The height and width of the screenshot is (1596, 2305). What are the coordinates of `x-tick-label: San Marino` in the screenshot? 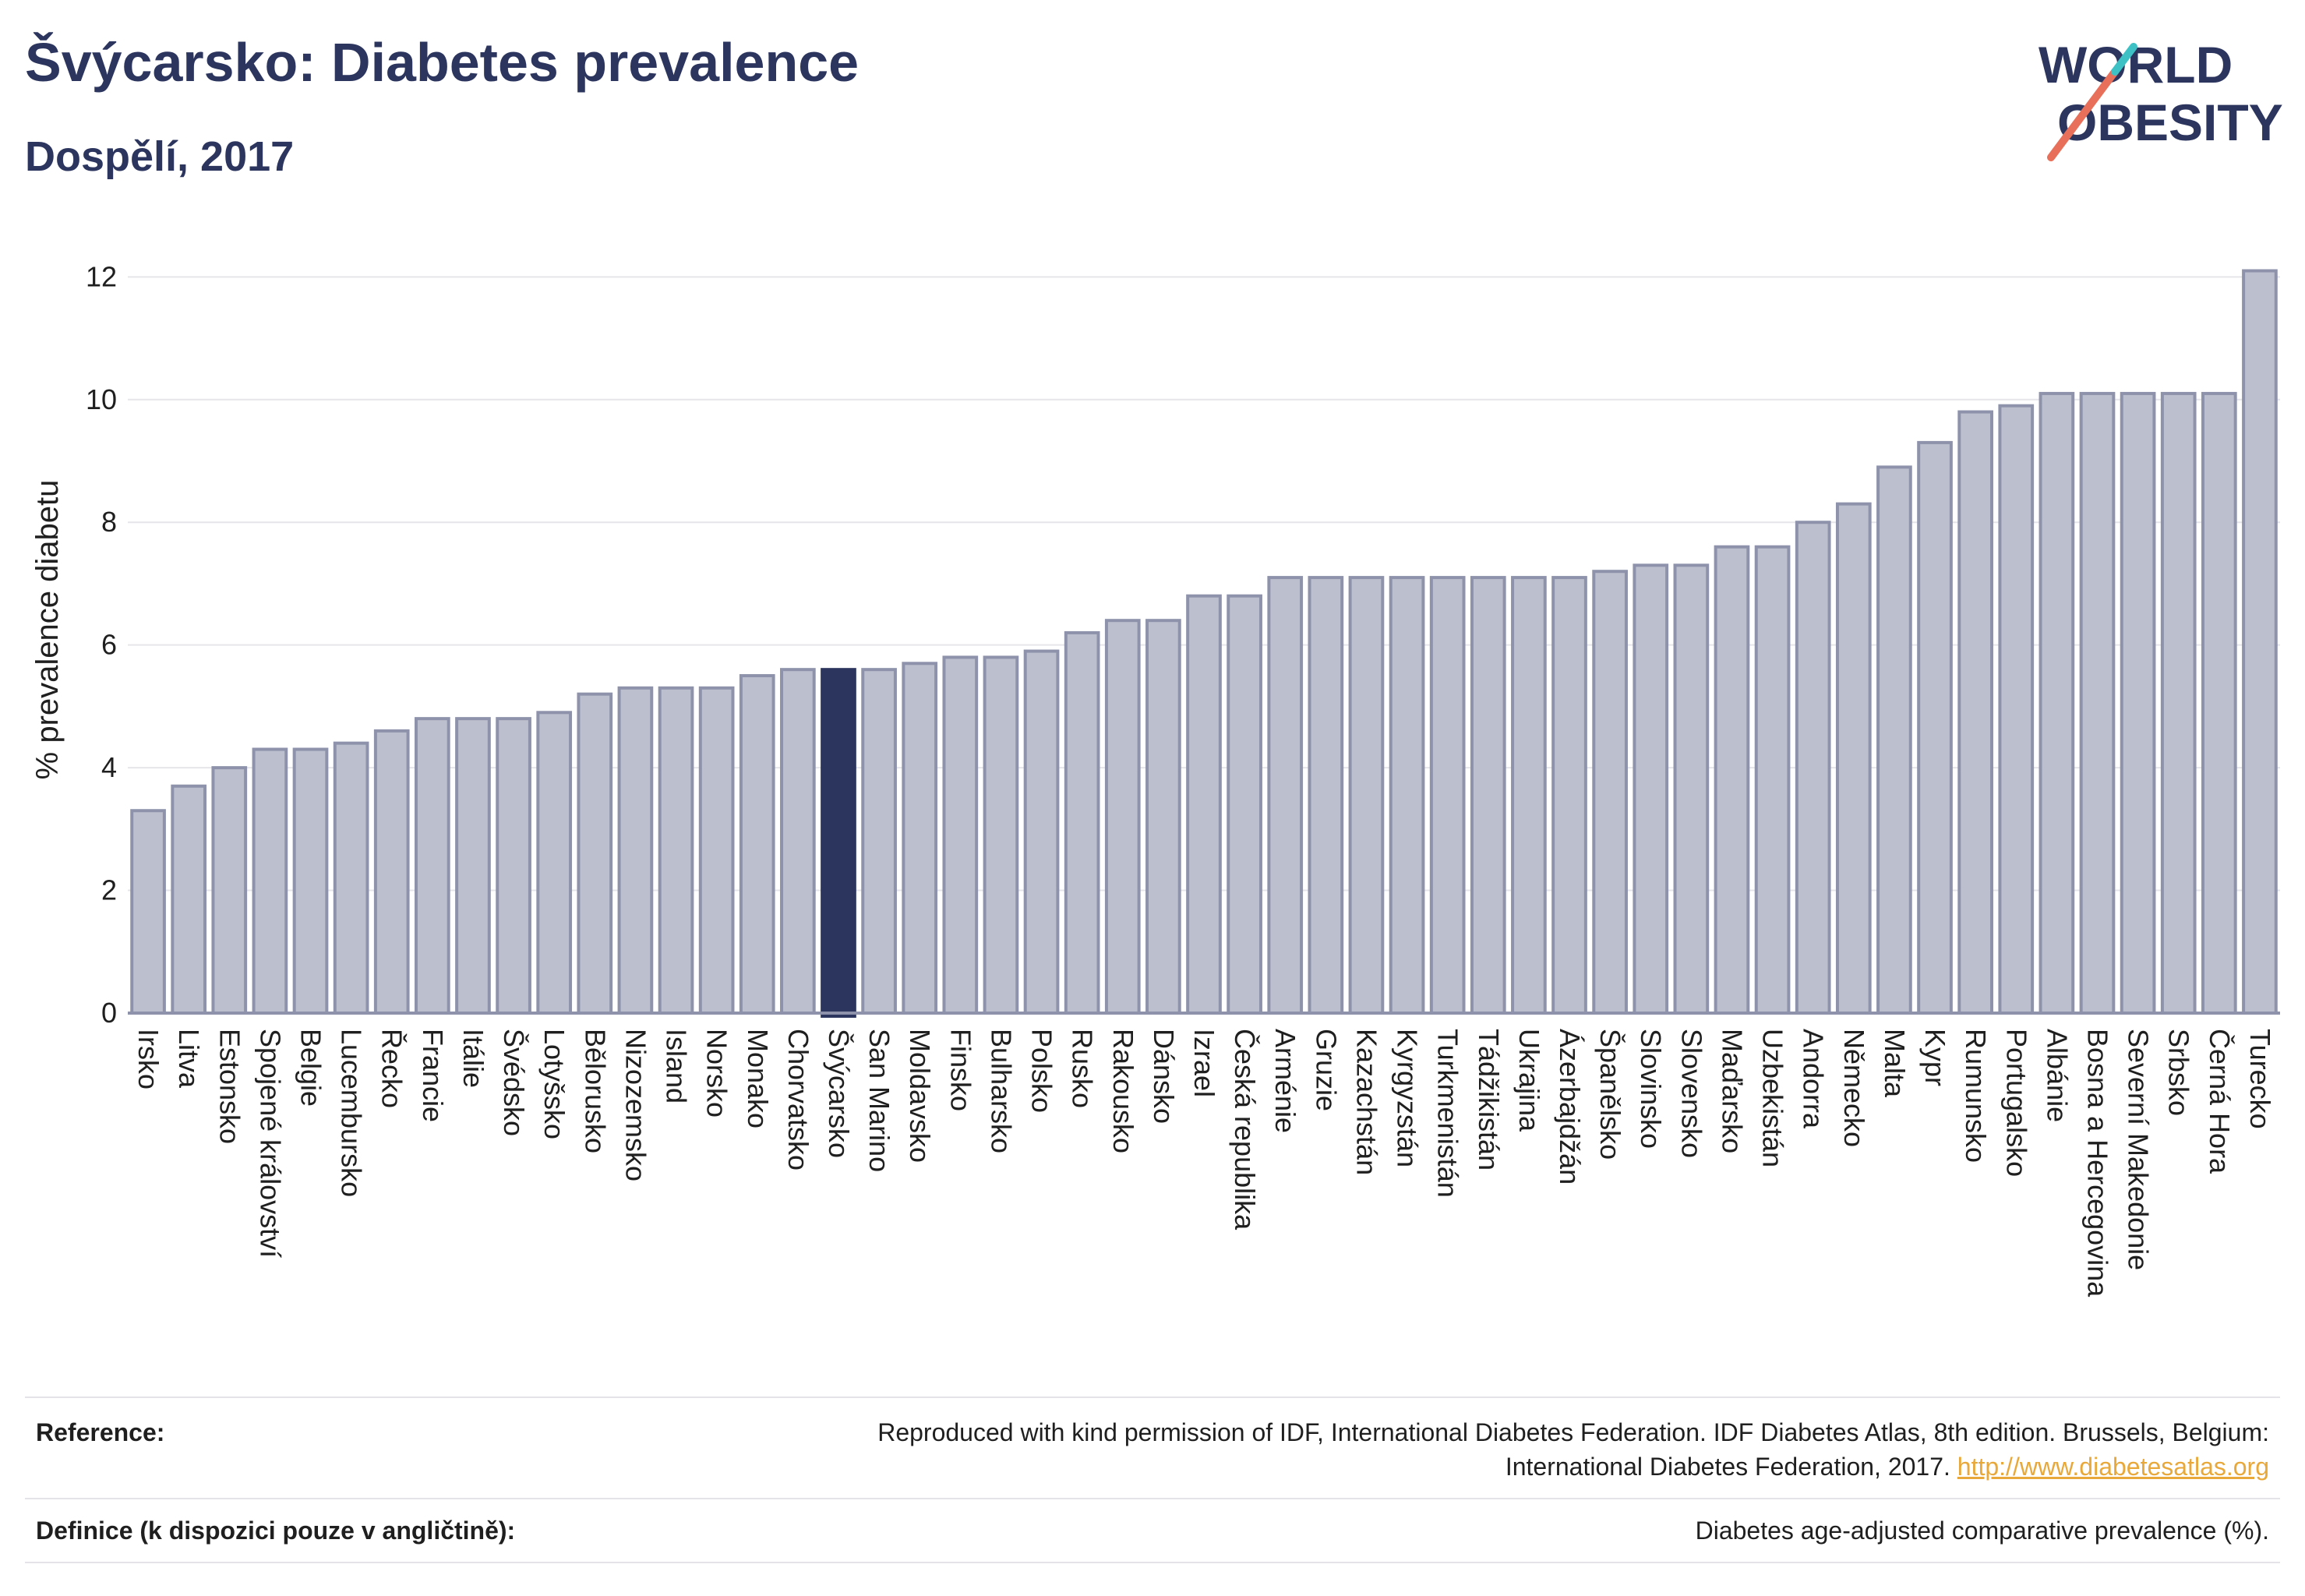 It's located at (879, 1100).